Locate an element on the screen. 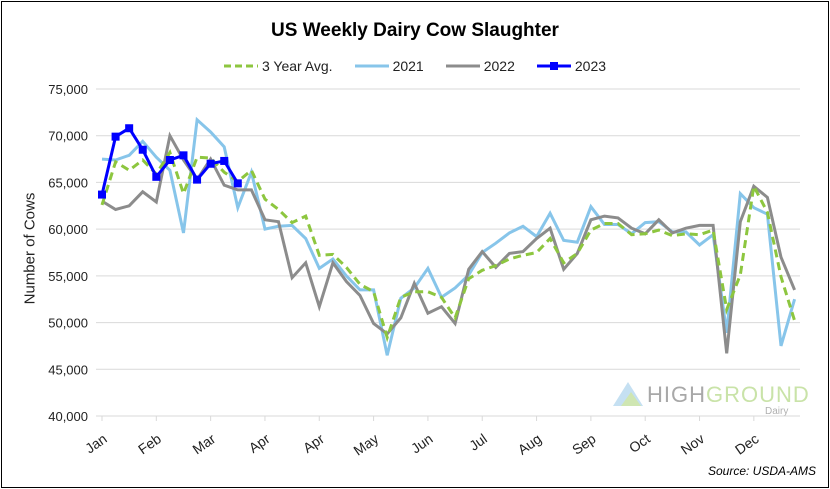 The width and height of the screenshot is (830, 489). legend-item-2023: 2023 is located at coordinates (571, 66).